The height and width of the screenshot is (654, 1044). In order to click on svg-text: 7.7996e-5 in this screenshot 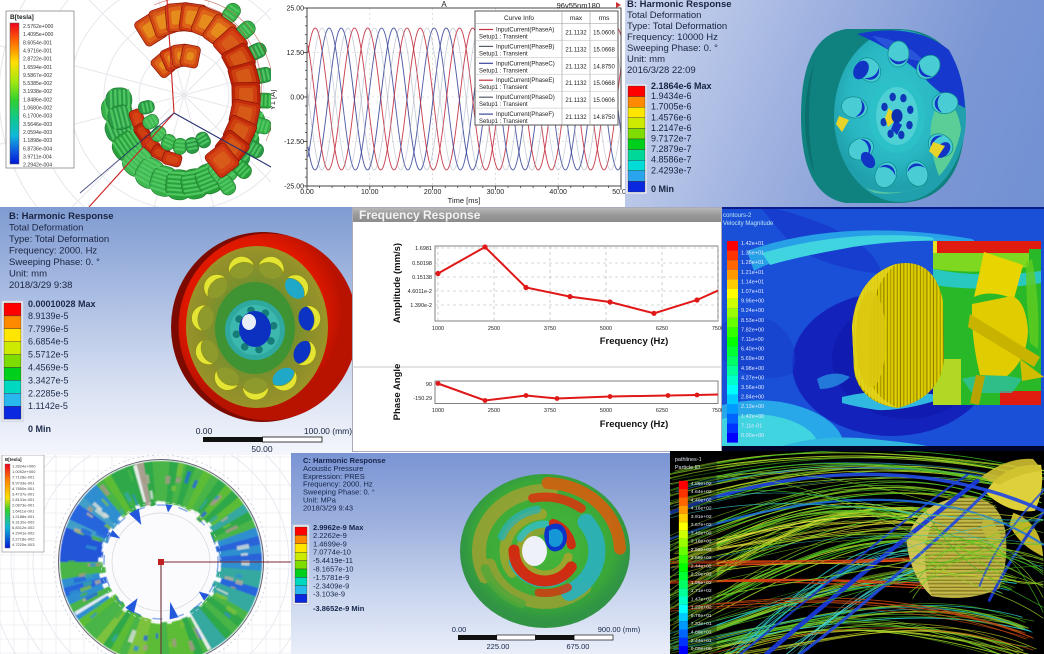, I will do `click(48, 329)`.